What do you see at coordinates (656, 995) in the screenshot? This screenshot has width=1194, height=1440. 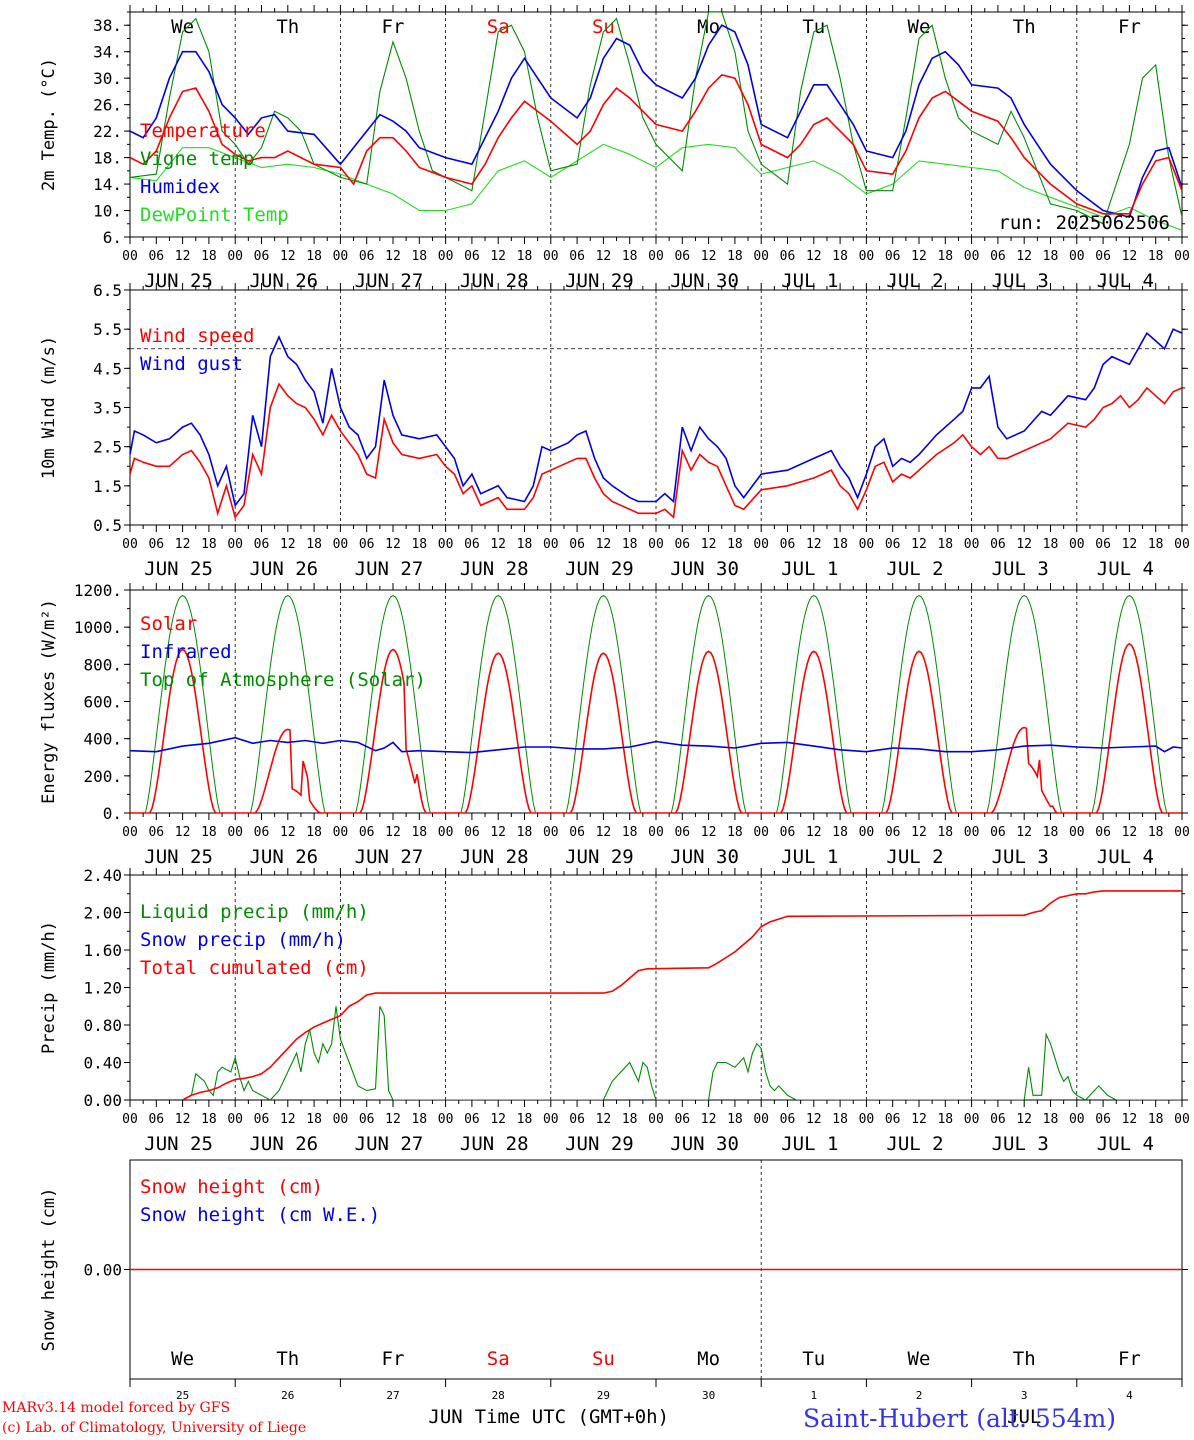 I see `series-total-cumulated-cm` at bounding box center [656, 995].